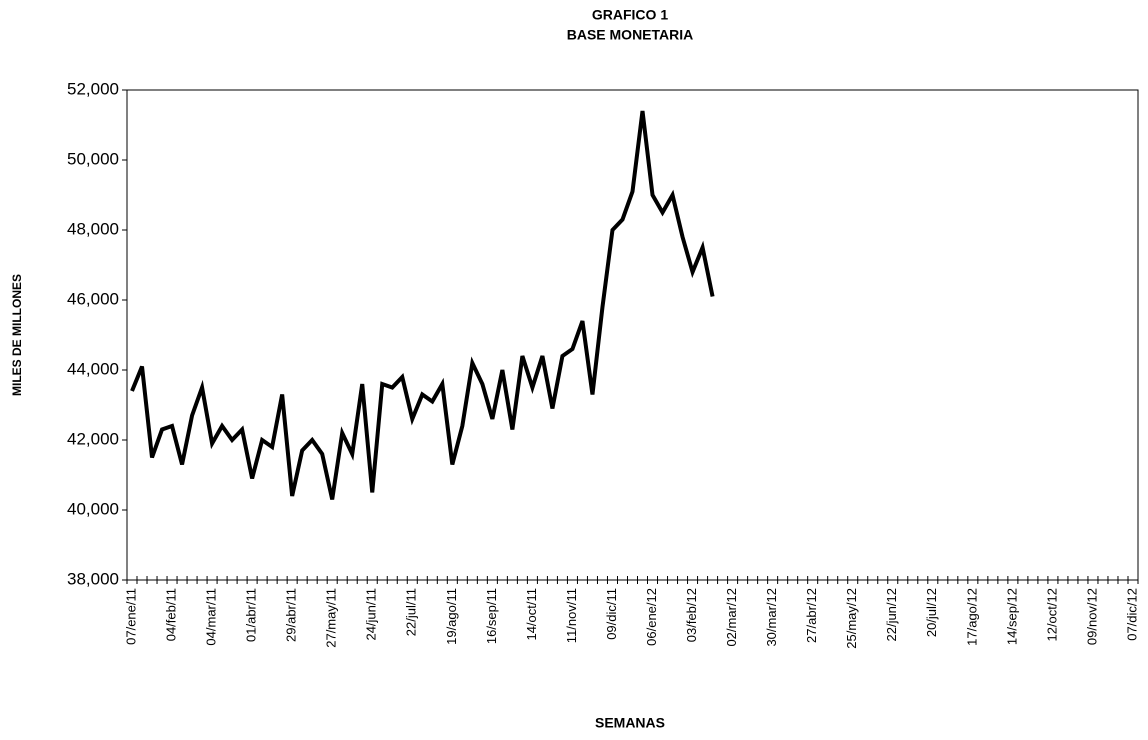  What do you see at coordinates (1051, 615) in the screenshot?
I see `x-tick-label: 12/oct/12` at bounding box center [1051, 615].